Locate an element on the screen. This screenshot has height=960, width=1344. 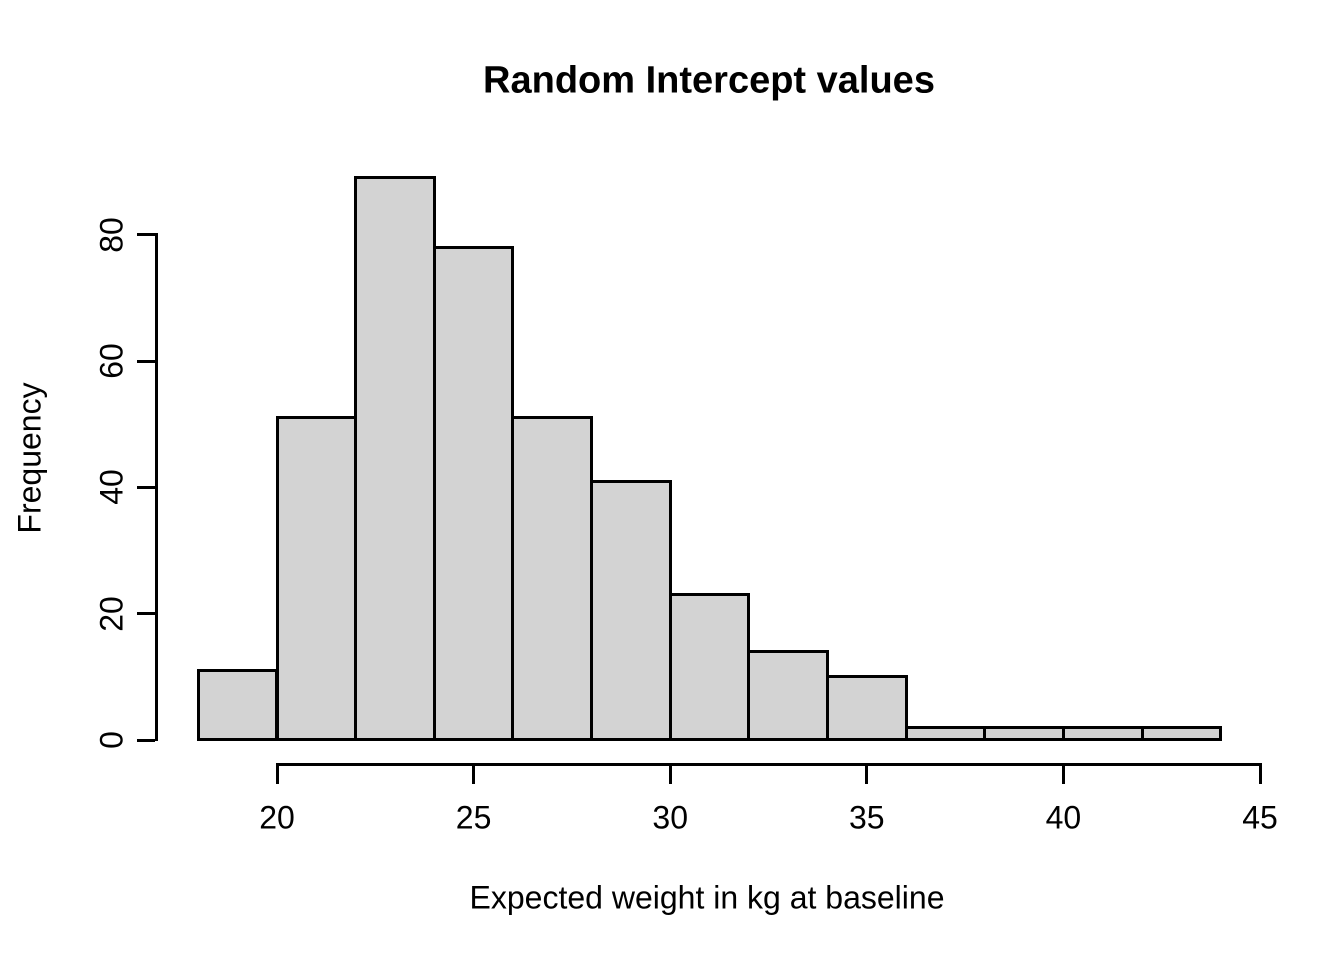
x-tick-label: 25 is located at coordinates (473, 817).